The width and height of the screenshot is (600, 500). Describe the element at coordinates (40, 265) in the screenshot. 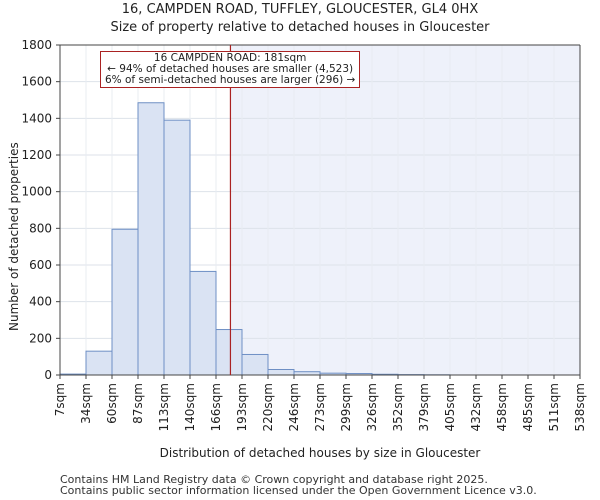

I see `y-tick-label-600: 600` at that location.